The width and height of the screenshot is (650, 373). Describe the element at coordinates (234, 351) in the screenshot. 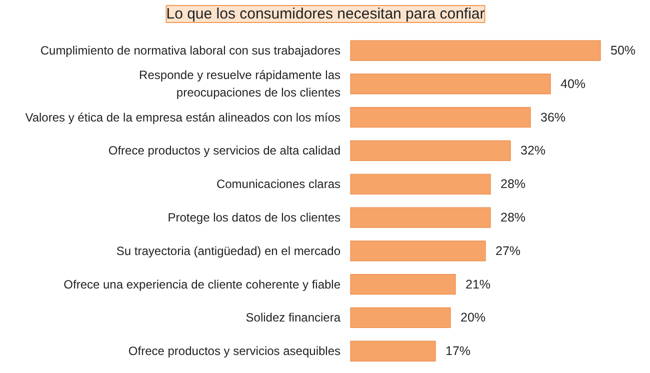

I see `y-tick-label: Ofrece productos y servicios asequibles` at that location.